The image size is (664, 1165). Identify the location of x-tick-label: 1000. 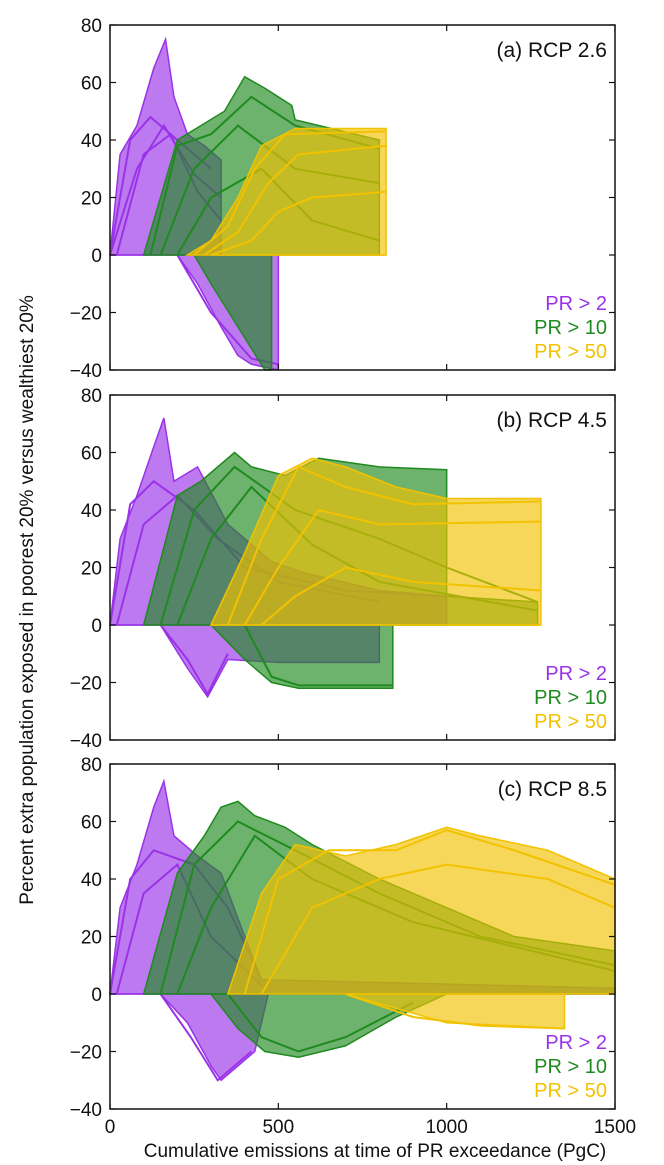
(447, 1127).